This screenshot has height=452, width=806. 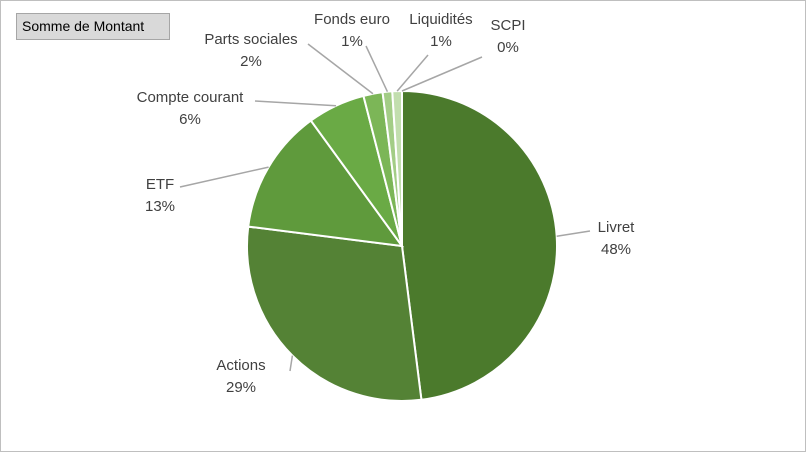 I want to click on data-label-name: Compte courant, so click(x=191, y=97).